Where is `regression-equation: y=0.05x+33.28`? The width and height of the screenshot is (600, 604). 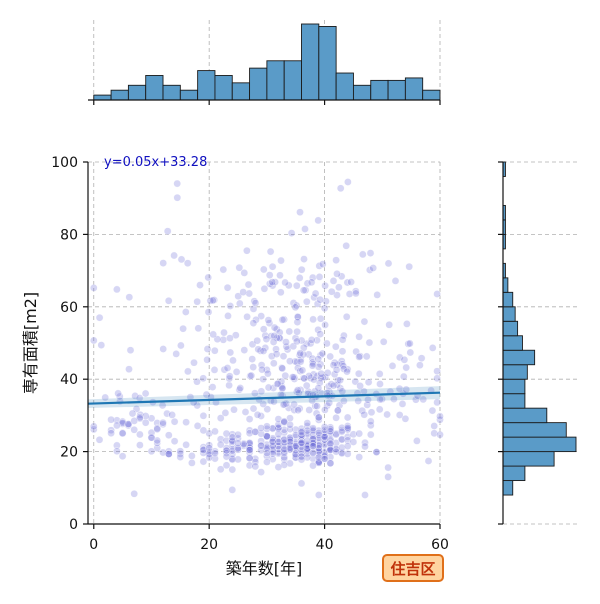
regression-equation: y=0.05x+33.28 is located at coordinates (155, 162).